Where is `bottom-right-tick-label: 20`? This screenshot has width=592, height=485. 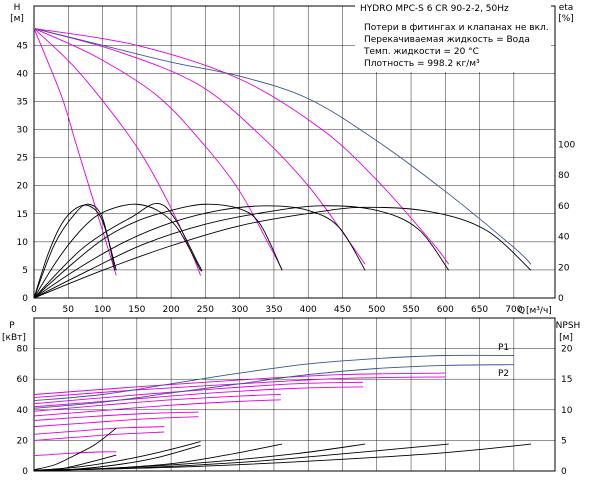
bottom-right-tick-label: 20 is located at coordinates (567, 350).